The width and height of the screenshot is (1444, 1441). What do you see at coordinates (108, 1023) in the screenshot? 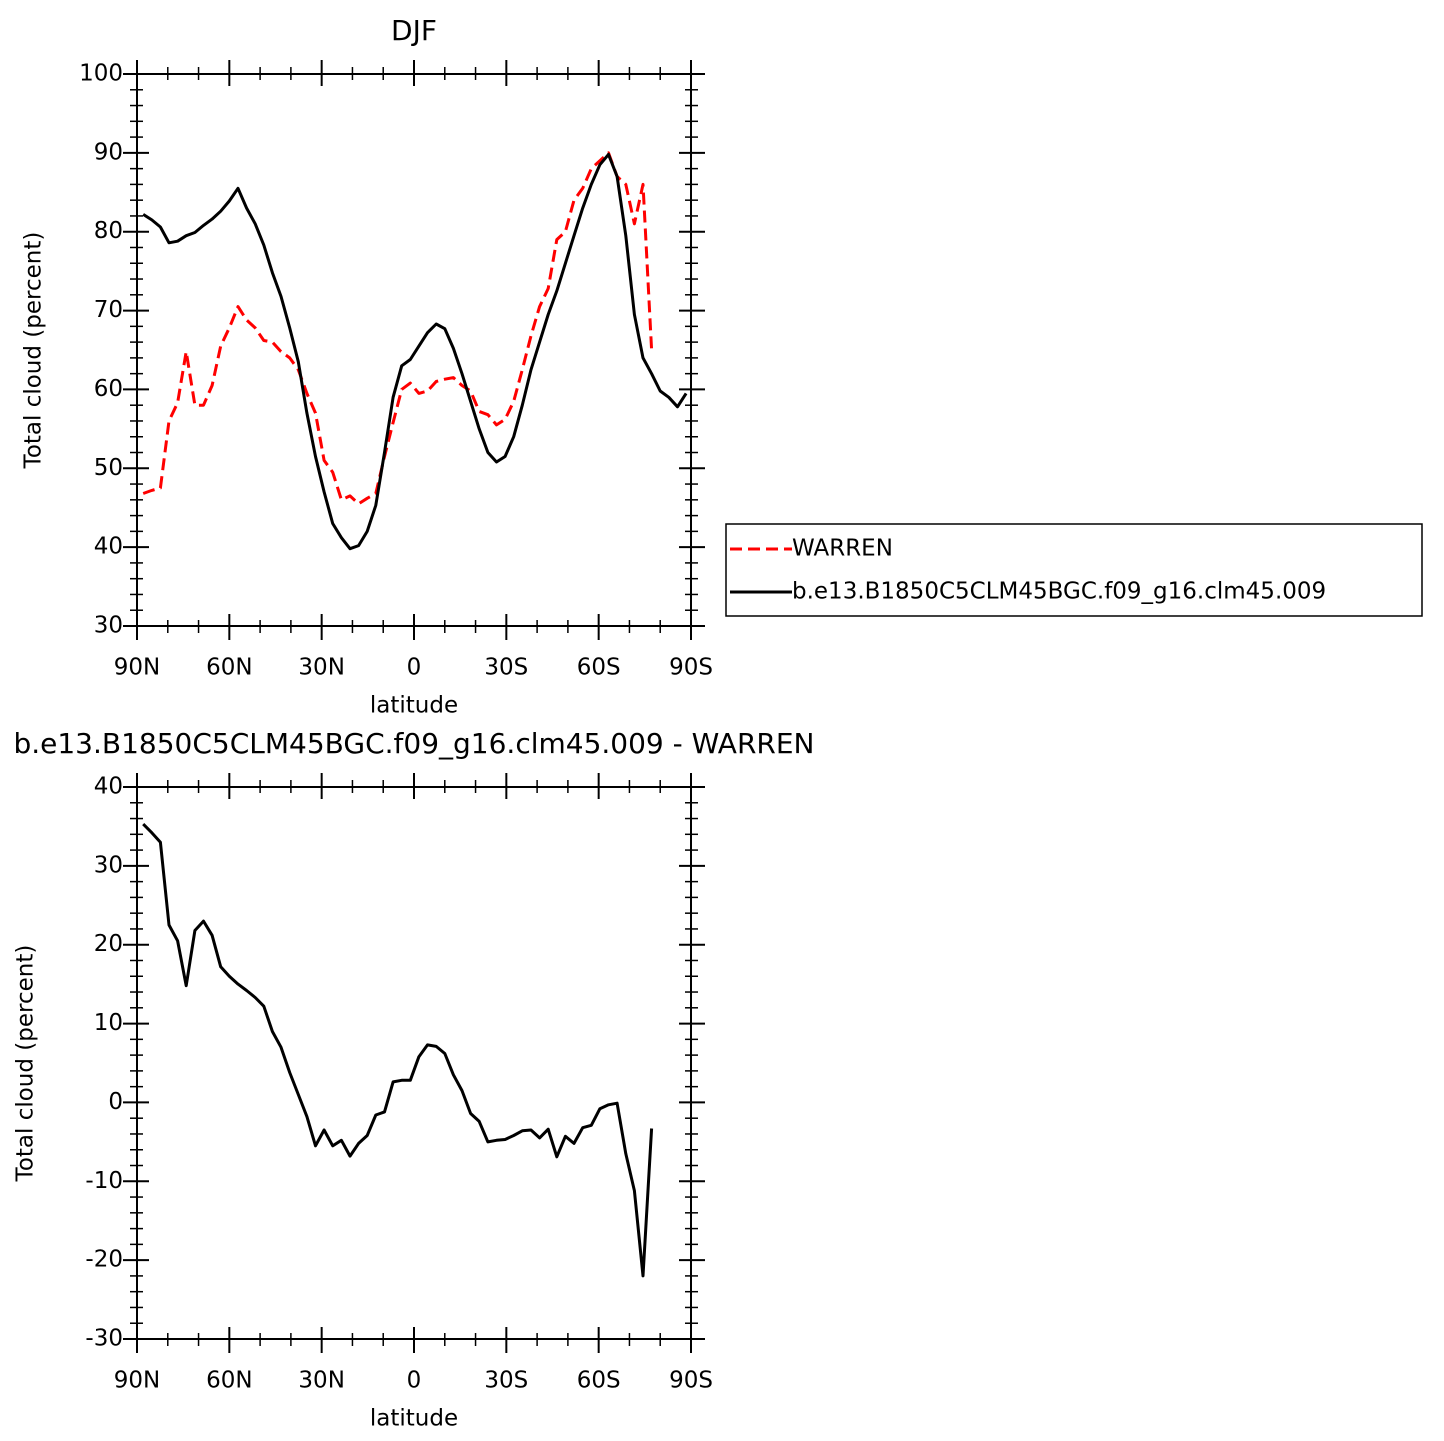
I see `y-tick-label: 10` at bounding box center [108, 1023].